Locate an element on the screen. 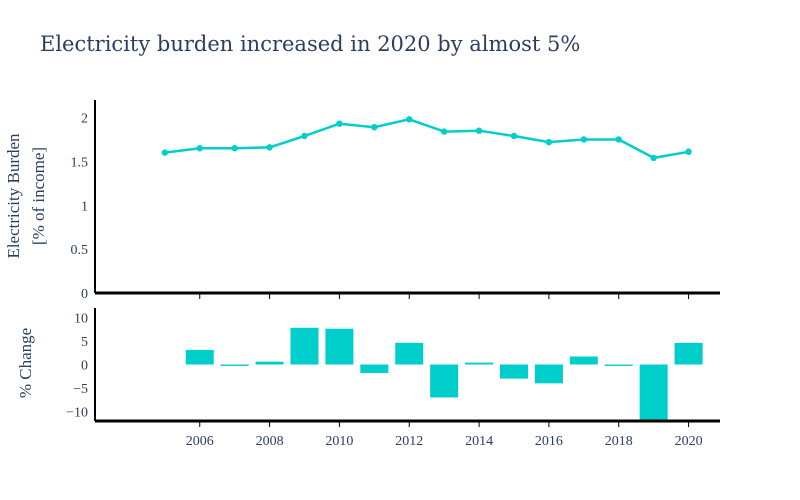  line-panel-x-ticks is located at coordinates (444, 296).